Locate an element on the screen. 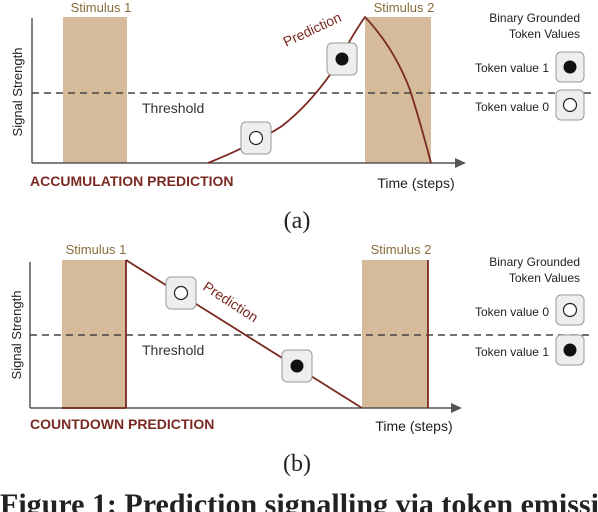 This screenshot has width=598, height=512. legend-item-1-label: Token value 1 is located at coordinates (512, 68).